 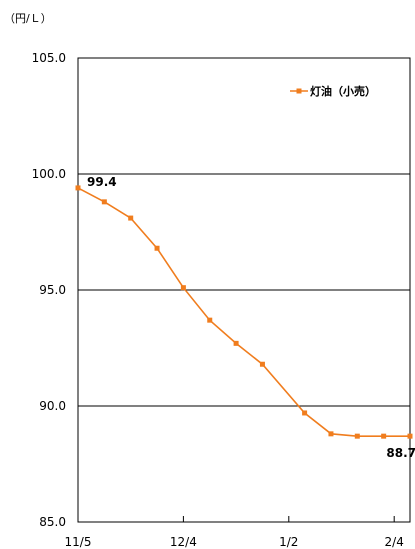 What do you see at coordinates (102, 182) in the screenshot?
I see `data-label: 99.4` at bounding box center [102, 182].